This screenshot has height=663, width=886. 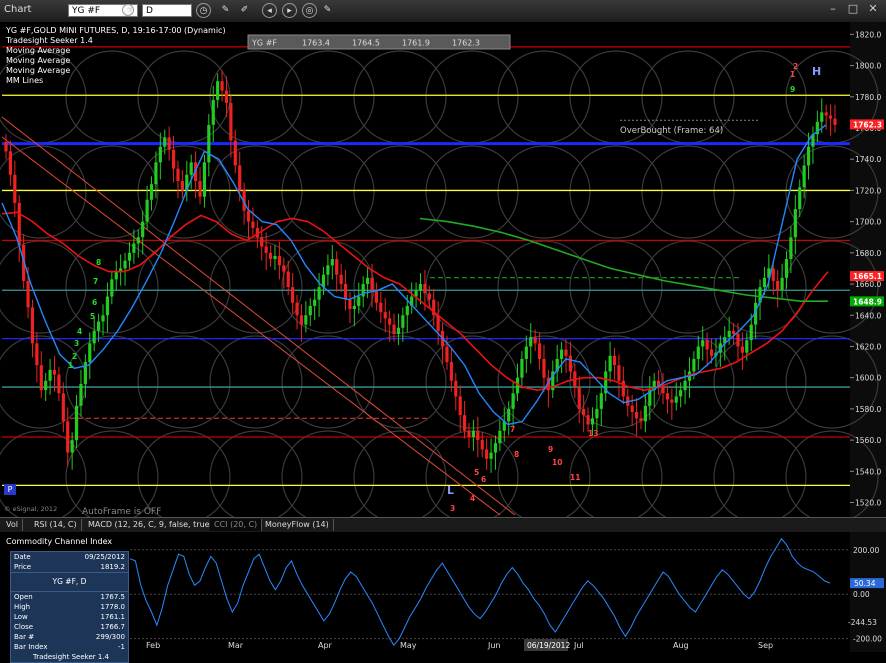 I want to click on interval-input: D, so click(x=167, y=10).